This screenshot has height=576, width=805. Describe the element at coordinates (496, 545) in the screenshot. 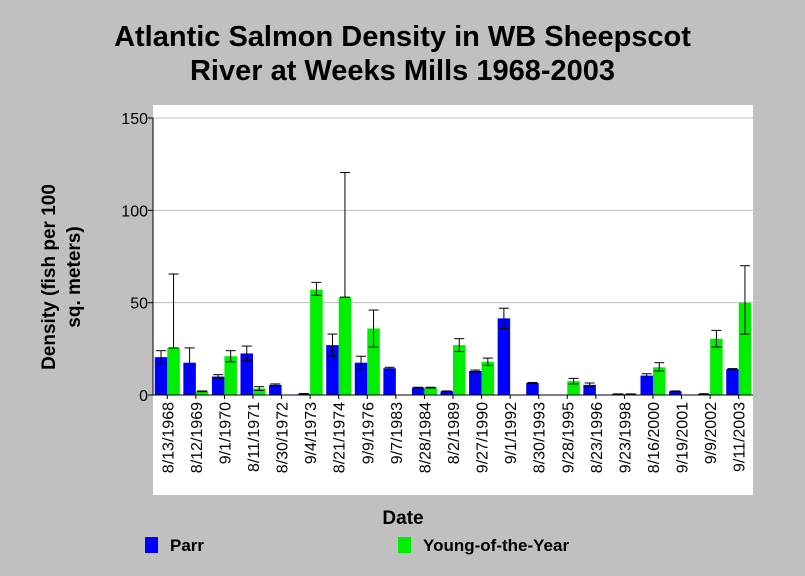

I see `legend-label-young-of-the-year: Young-of-the-Year` at that location.